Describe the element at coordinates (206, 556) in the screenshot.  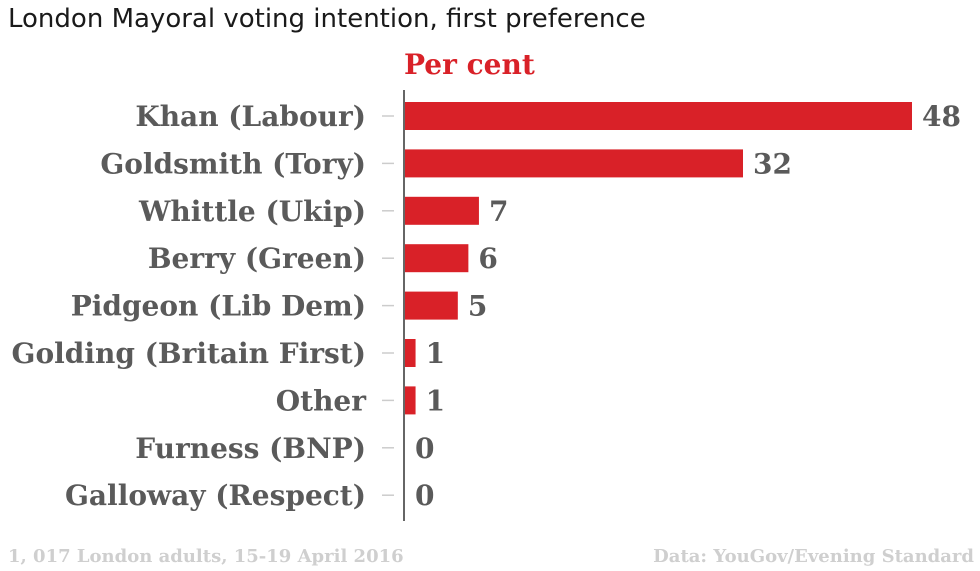
I see `footer-sample-note: 1, 017 London adults, 15-19 April 2016` at that location.